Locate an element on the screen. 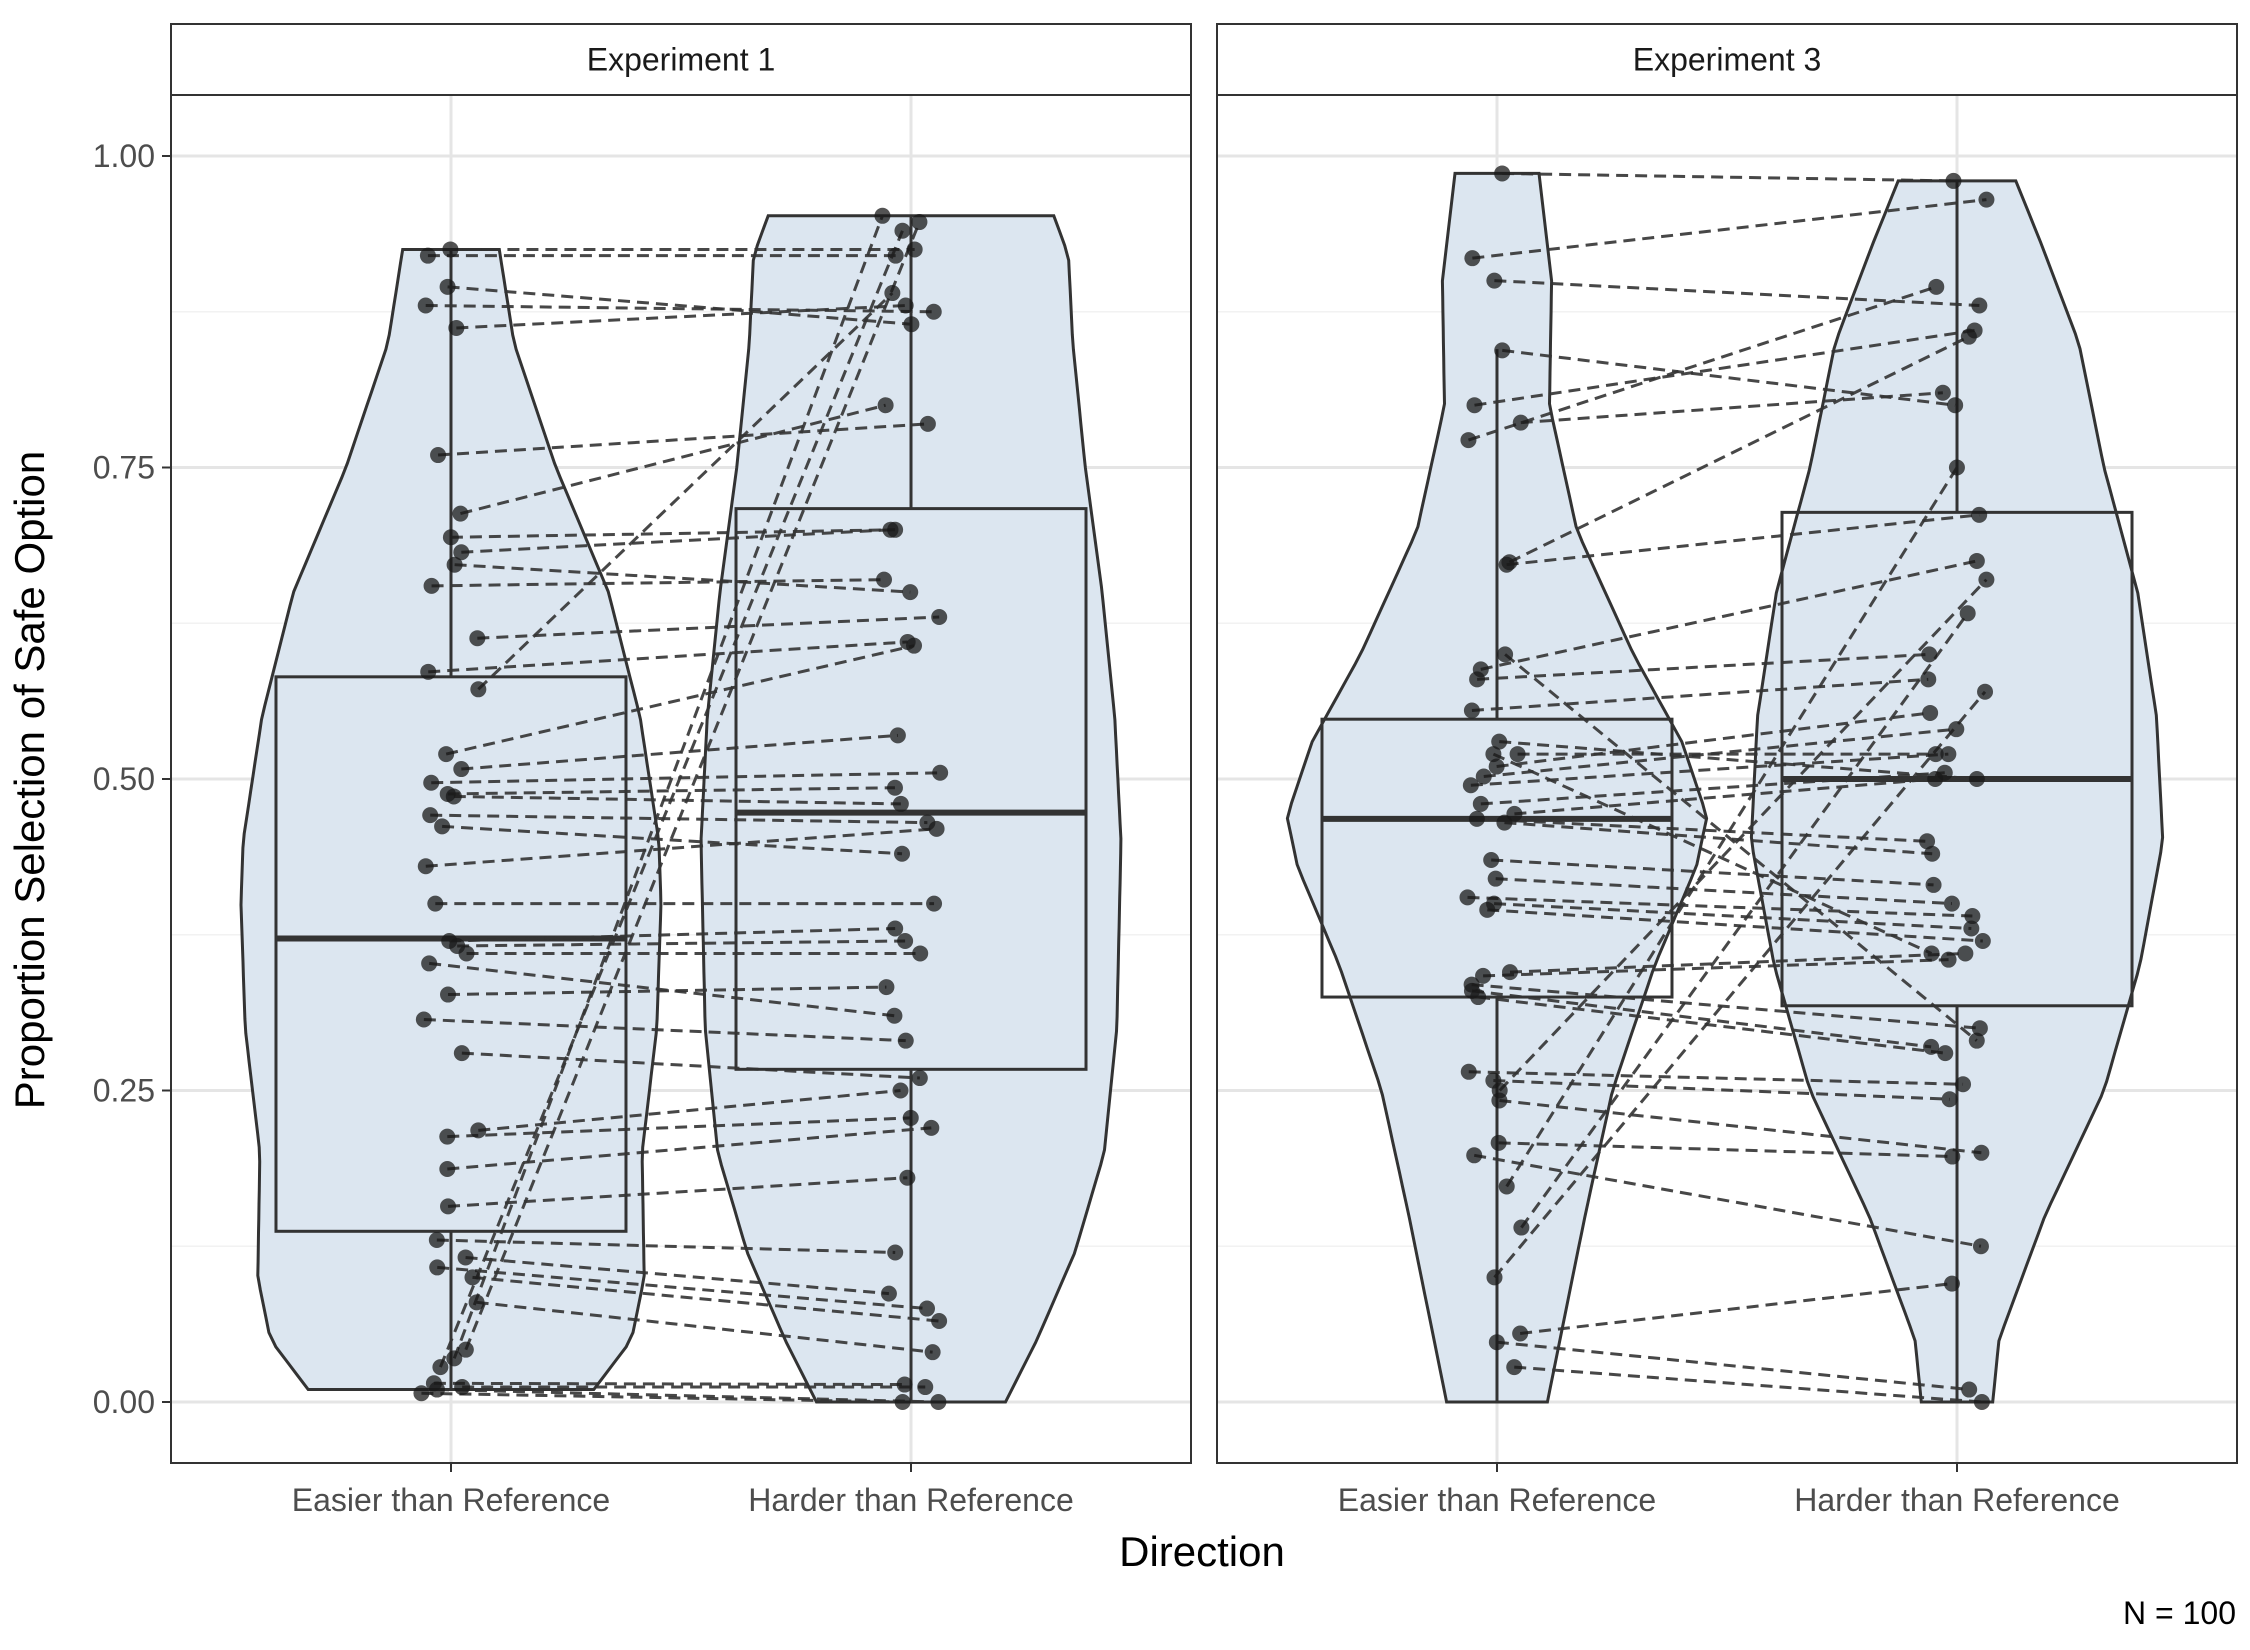 This screenshot has width=2250, height=1650. box is located at coordinates (1957, 759).